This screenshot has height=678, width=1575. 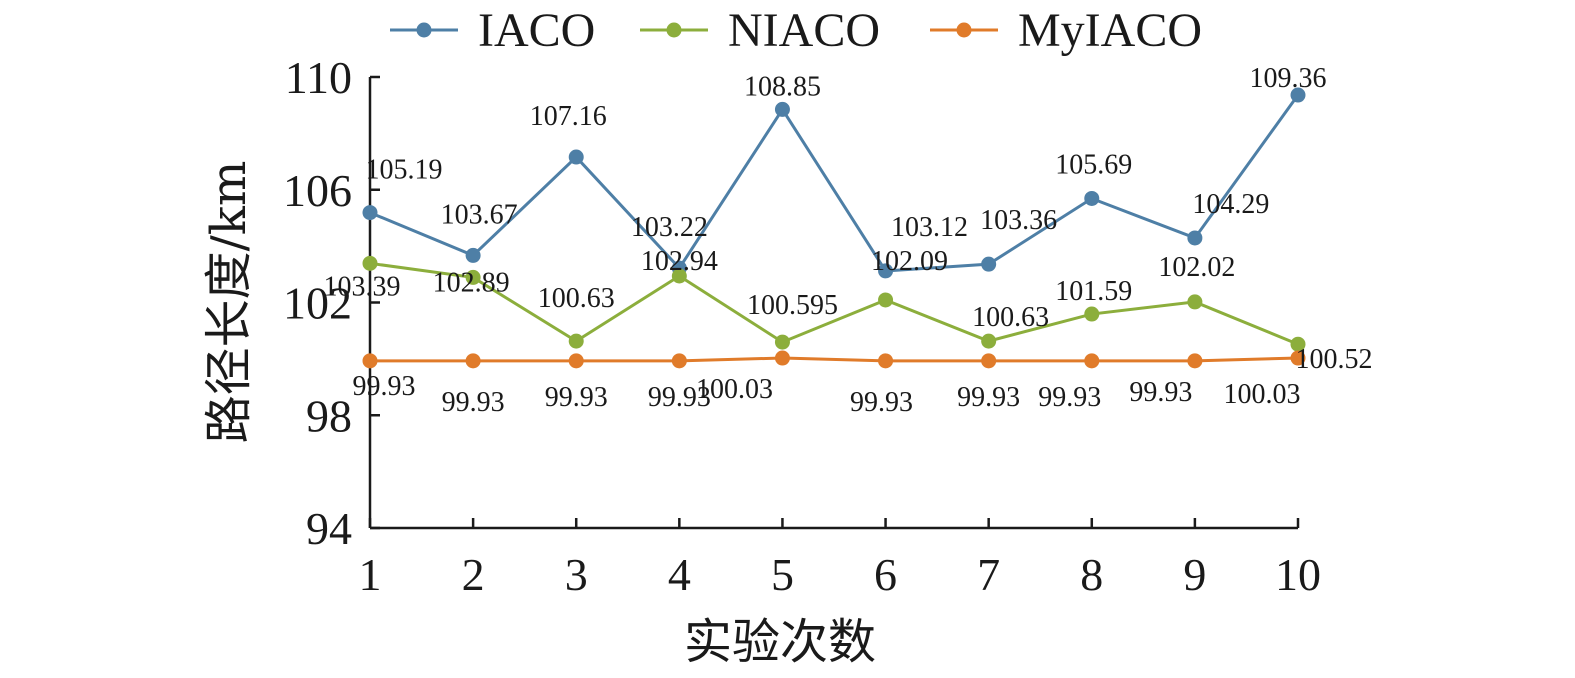 I want to click on data-label: 102.09, so click(x=909, y=261).